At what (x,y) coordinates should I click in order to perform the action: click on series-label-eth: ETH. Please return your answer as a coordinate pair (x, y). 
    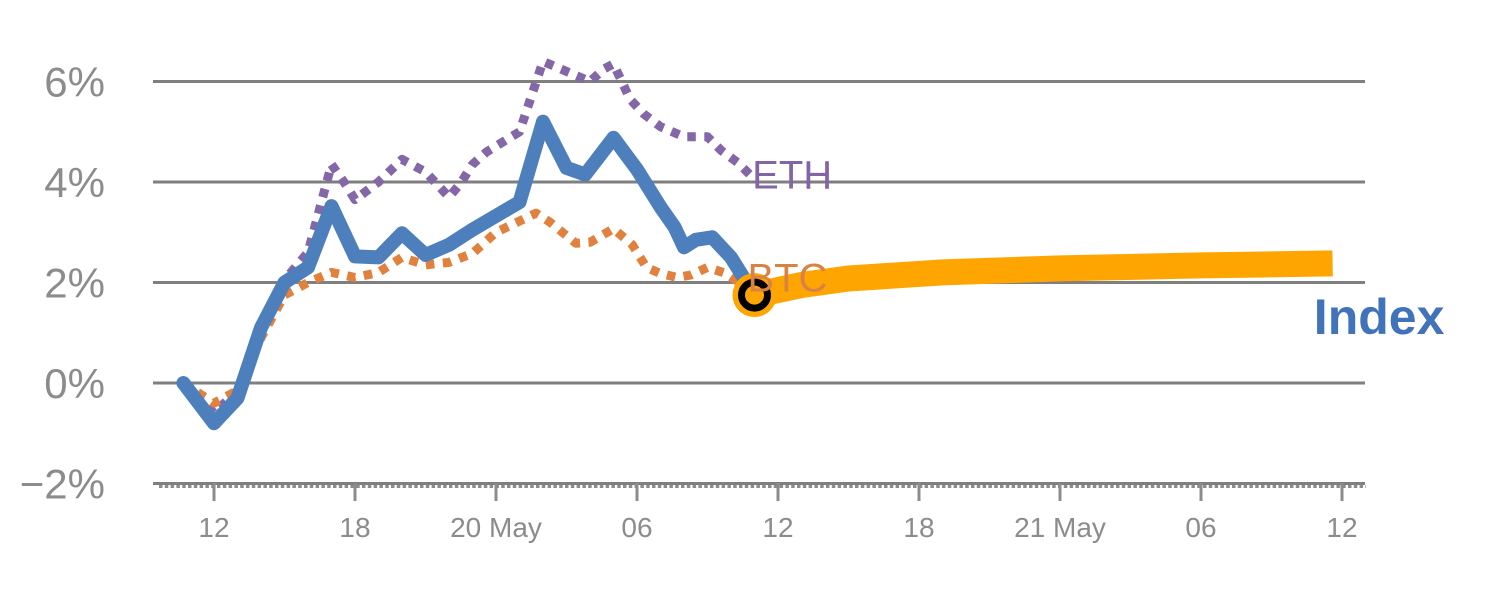
    Looking at the image, I should click on (792, 175).